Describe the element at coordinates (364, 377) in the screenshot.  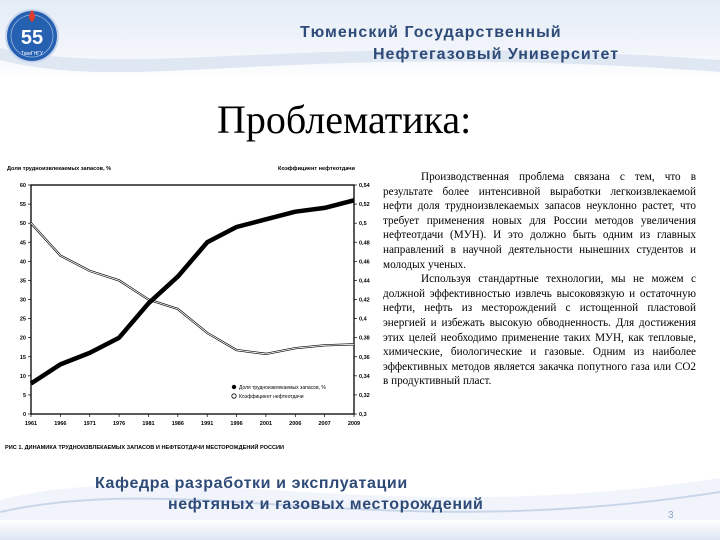
I see `ytick-right-label: 0,34` at that location.